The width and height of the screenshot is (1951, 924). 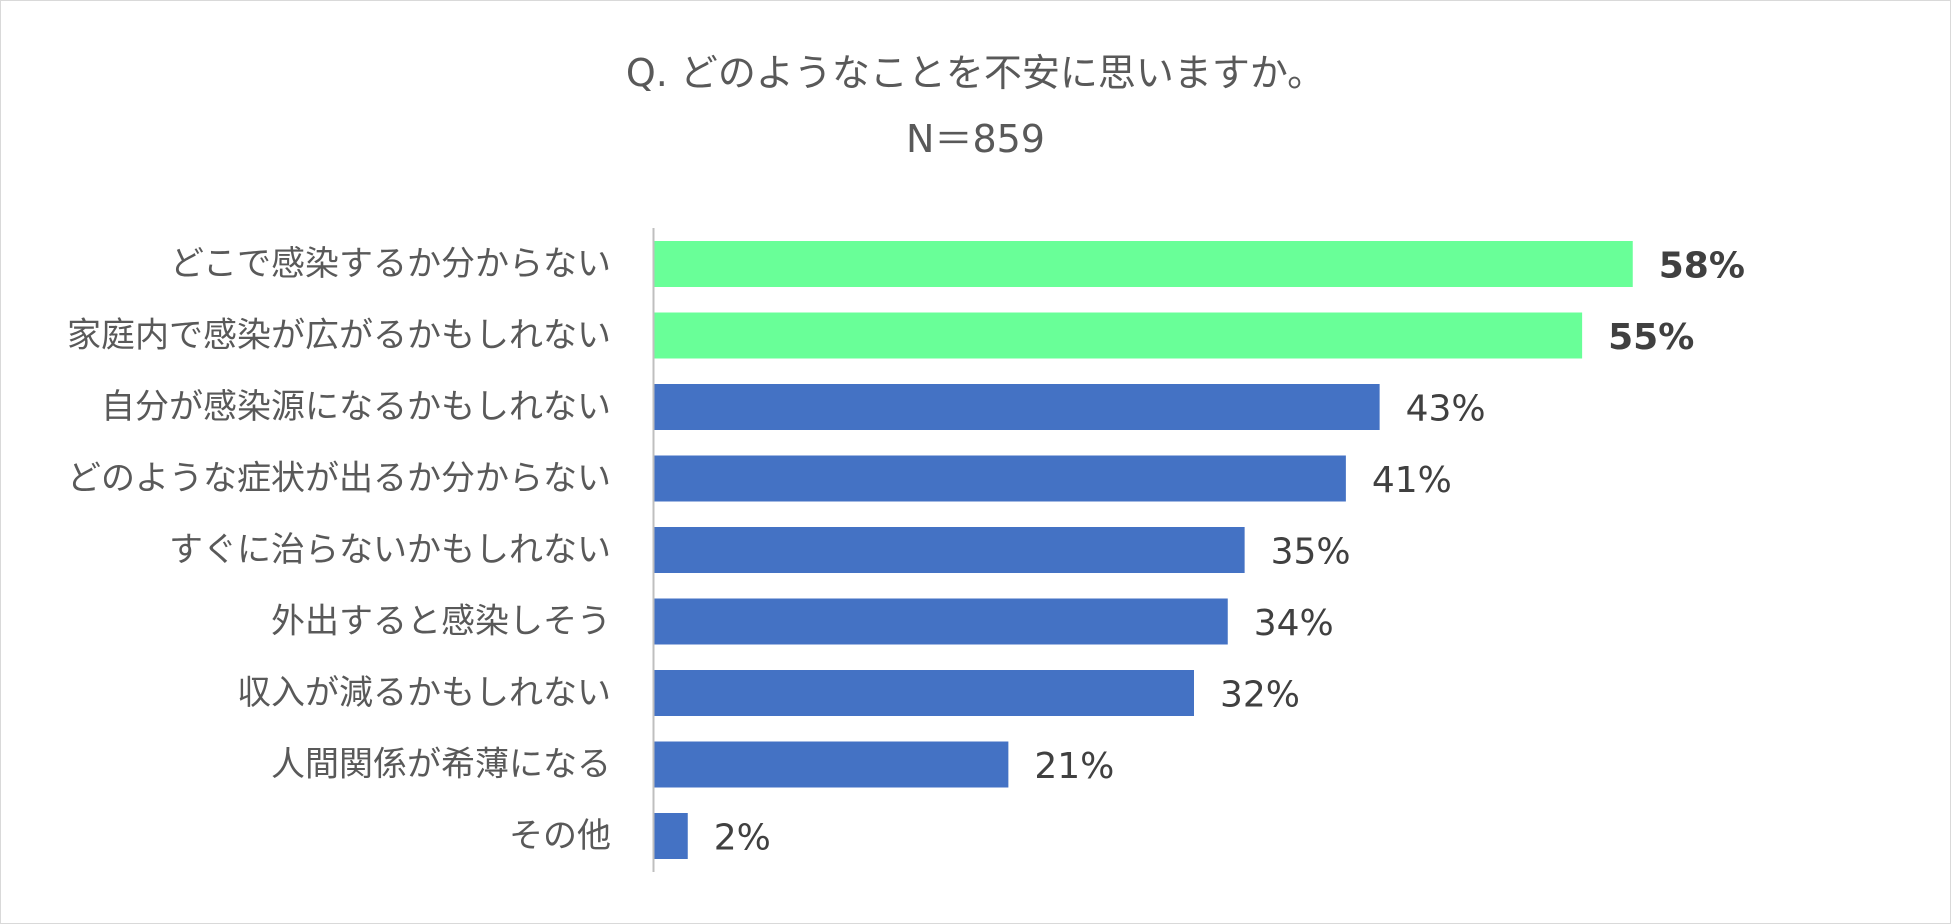 I want to click on value-label-5: 35%, so click(x=1311, y=552).